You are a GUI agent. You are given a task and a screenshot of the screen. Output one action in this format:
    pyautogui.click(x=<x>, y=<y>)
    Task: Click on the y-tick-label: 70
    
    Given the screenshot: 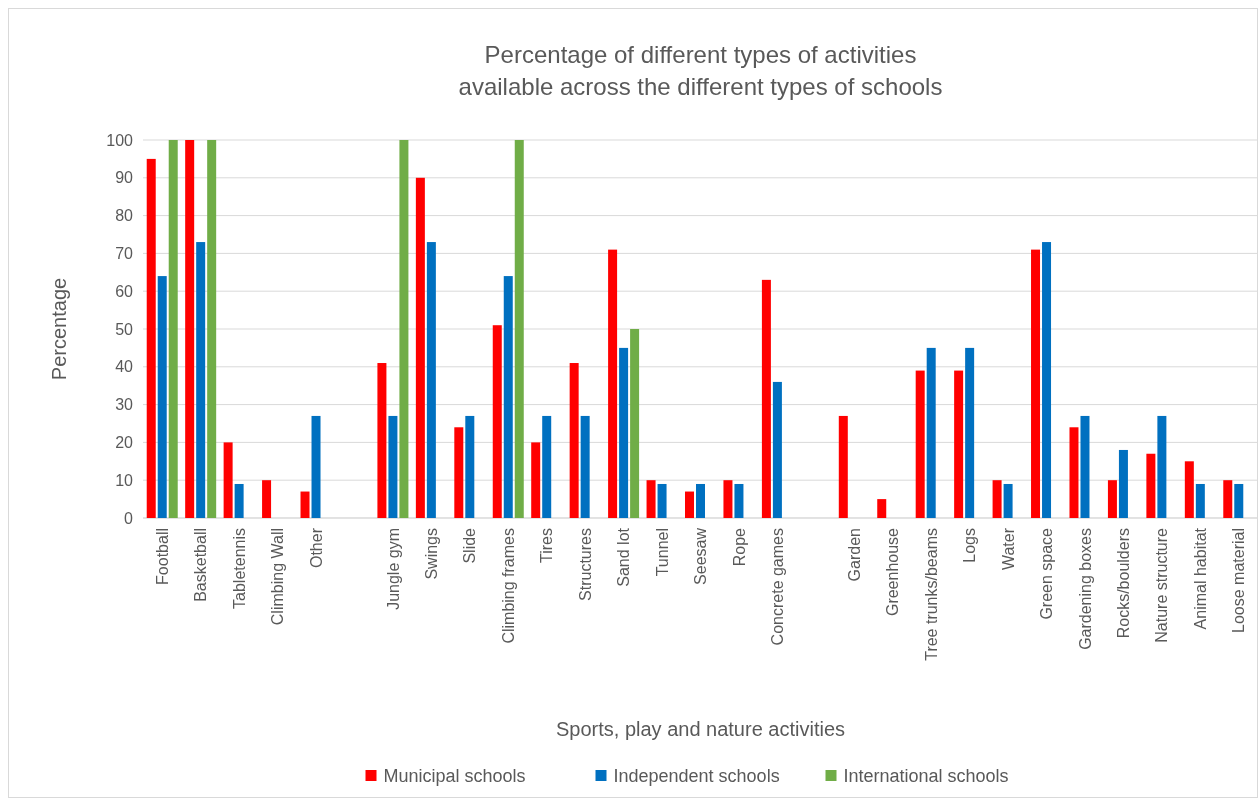 What is the action you would take?
    pyautogui.click(x=124, y=253)
    